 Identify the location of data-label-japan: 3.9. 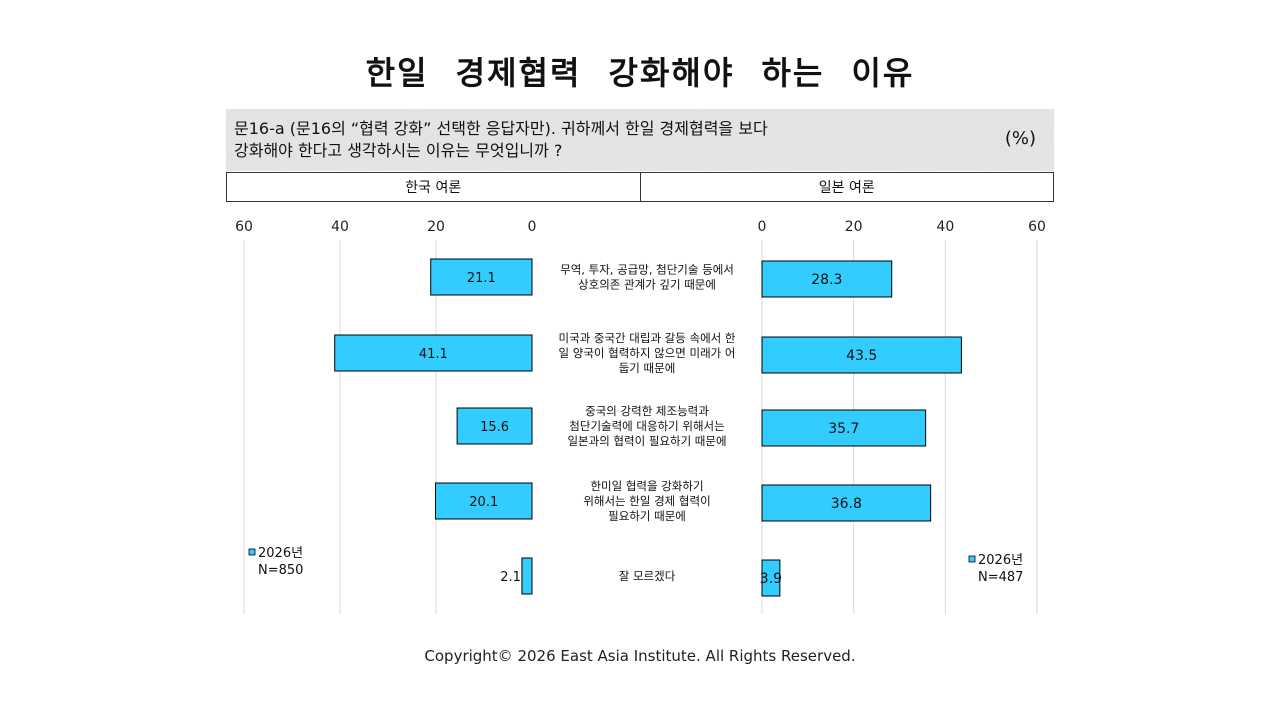
(771, 579).